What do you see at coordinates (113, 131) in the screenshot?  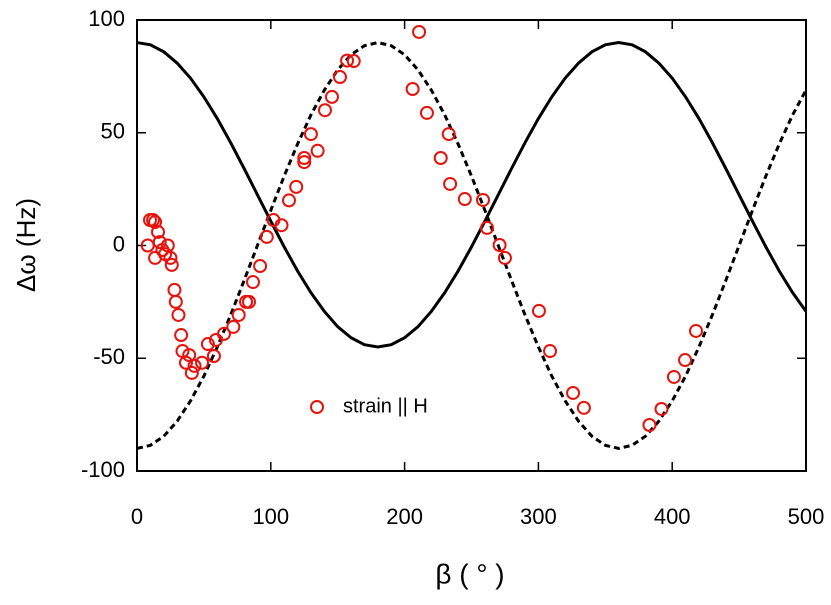 I see `y-tick-label: 50` at bounding box center [113, 131].